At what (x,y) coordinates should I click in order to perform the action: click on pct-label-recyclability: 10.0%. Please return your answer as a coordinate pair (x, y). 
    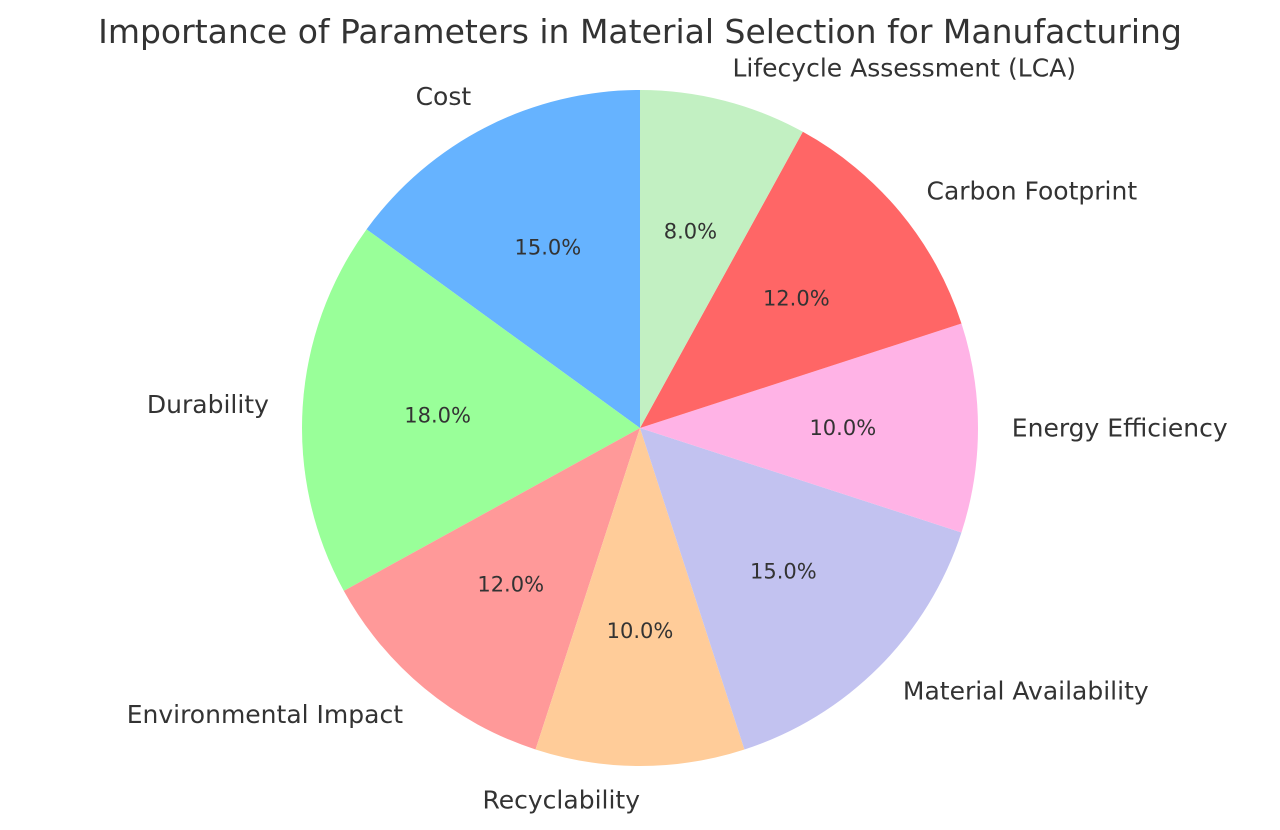
    Looking at the image, I should click on (640, 631).